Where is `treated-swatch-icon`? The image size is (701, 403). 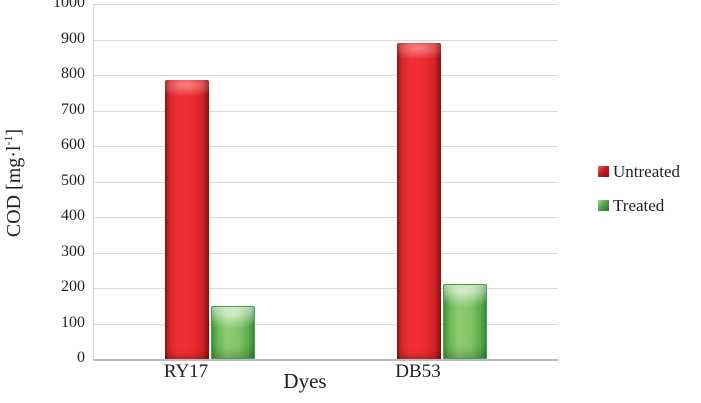
treated-swatch-icon is located at coordinates (603, 205).